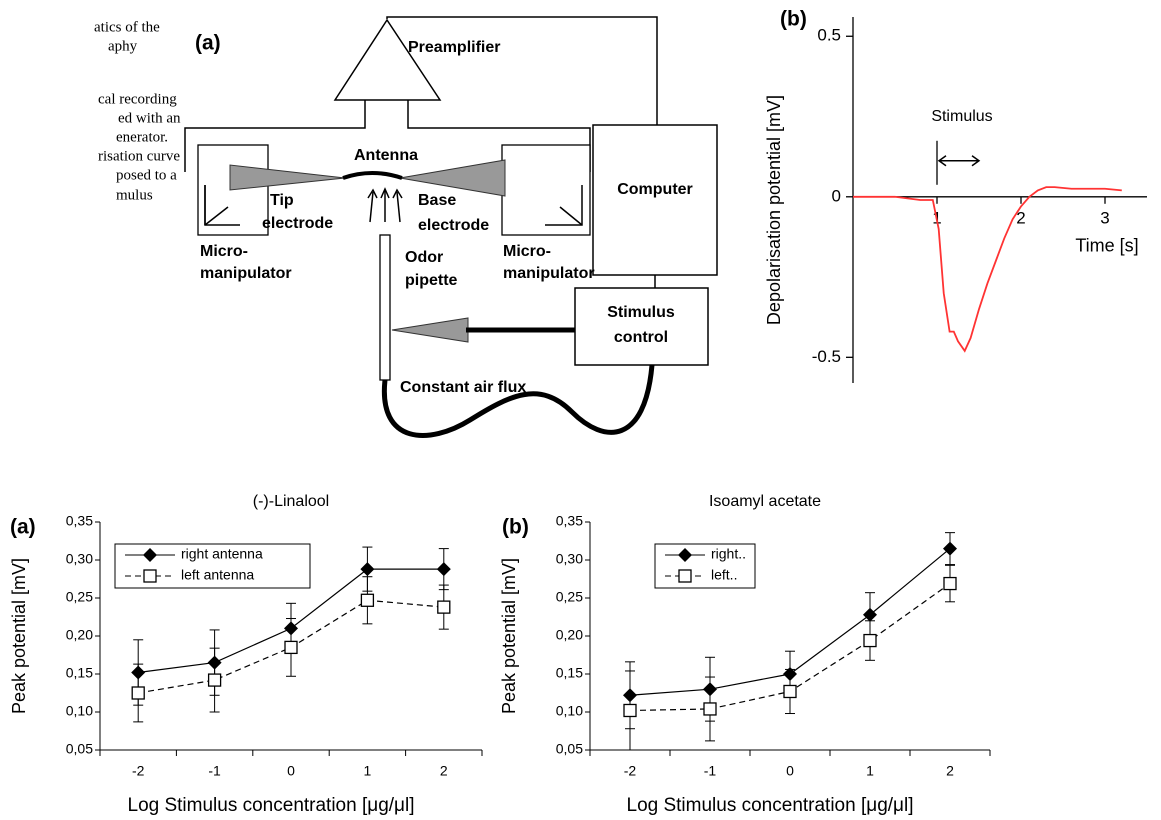  Describe the element at coordinates (385, 307) in the screenshot. I see `odor-pipette` at that location.